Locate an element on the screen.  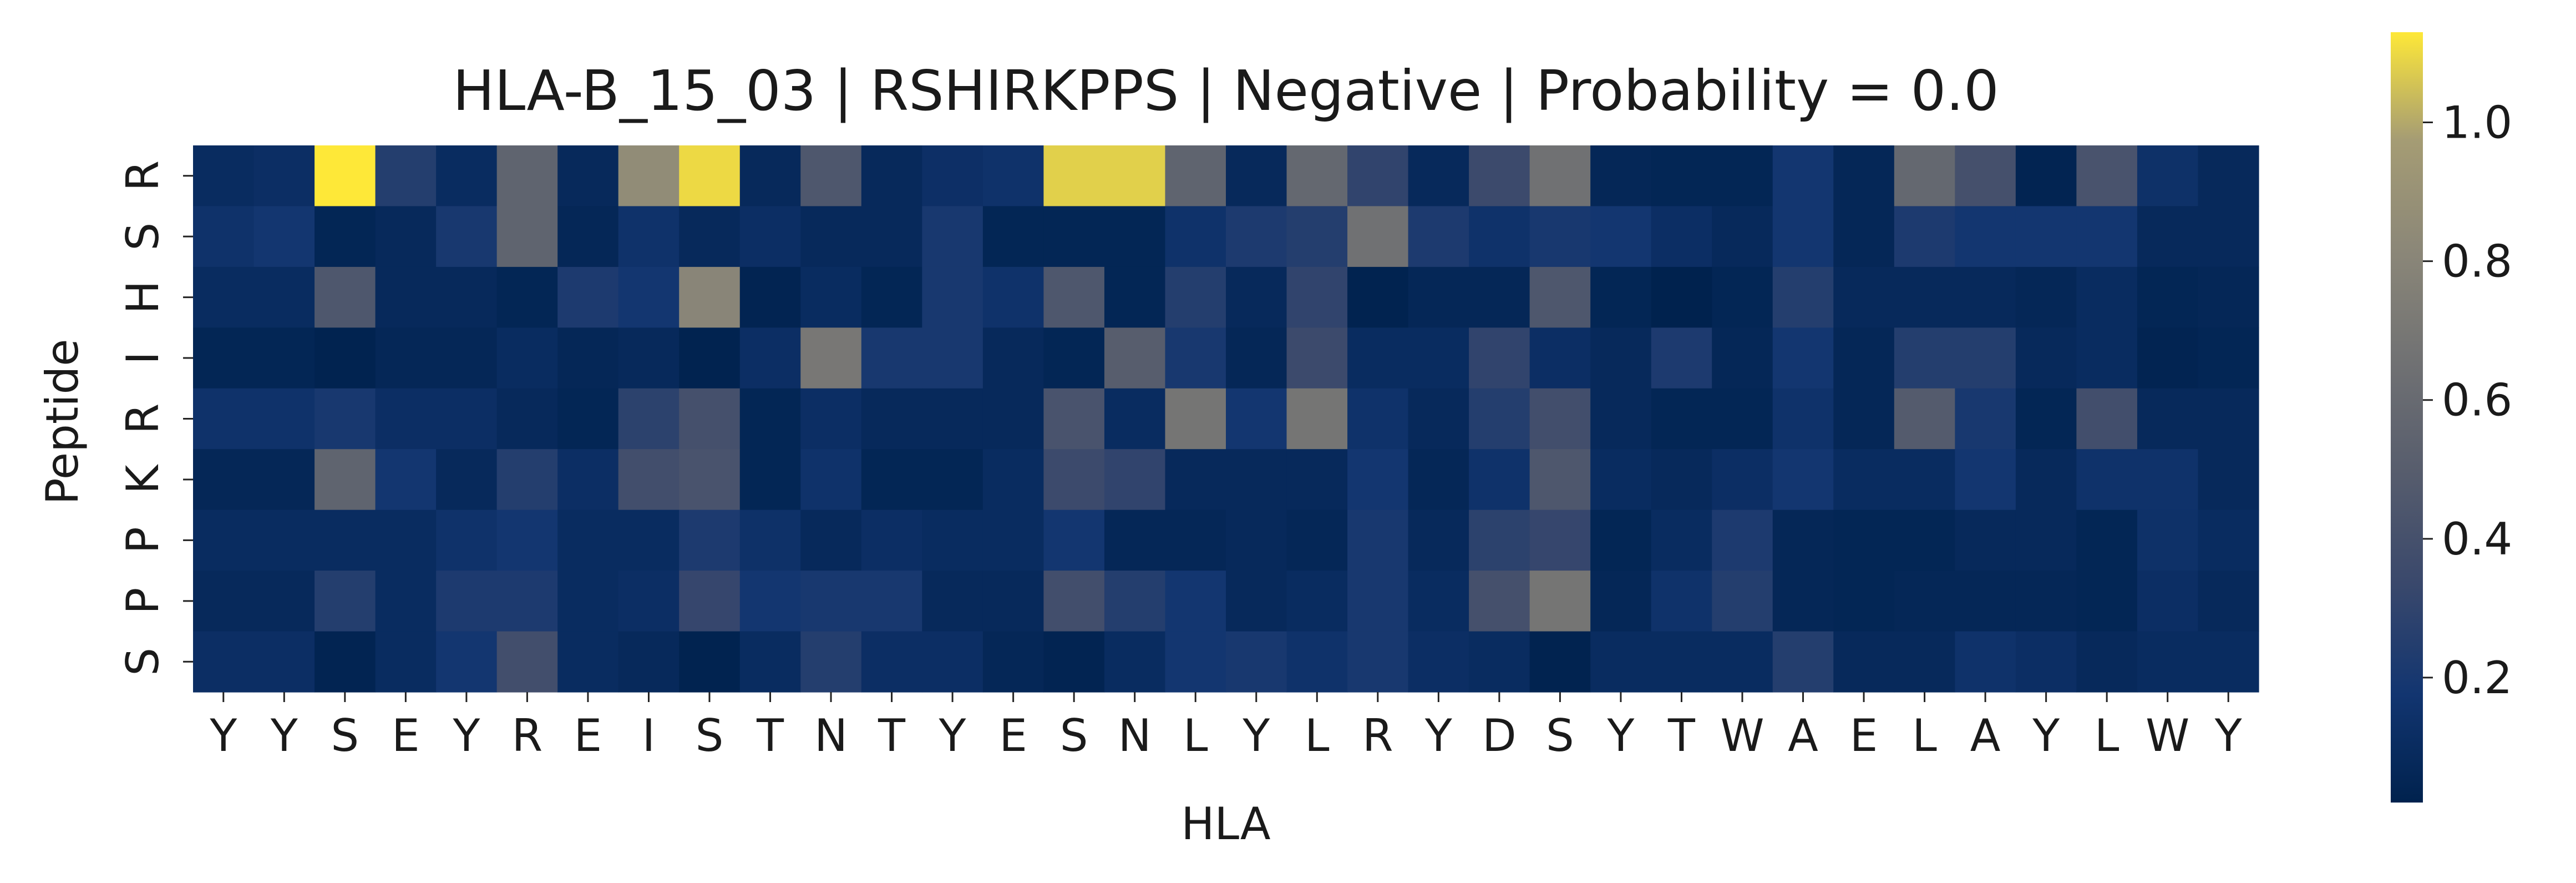
x-tick-label: W is located at coordinates (2167, 735).